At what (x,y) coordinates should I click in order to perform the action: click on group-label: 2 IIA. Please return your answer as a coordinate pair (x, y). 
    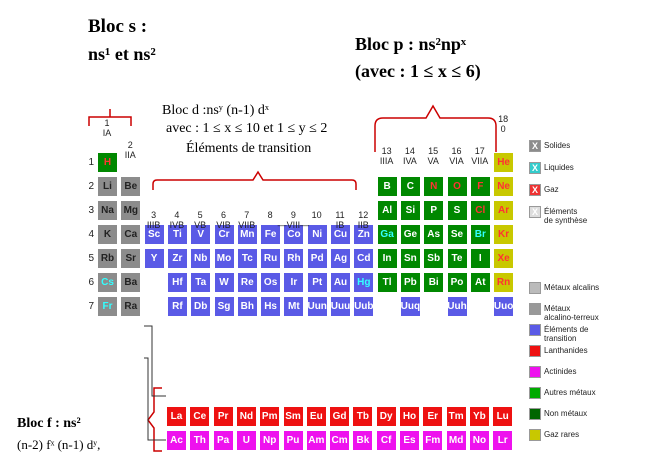
    Looking at the image, I should click on (130, 150).